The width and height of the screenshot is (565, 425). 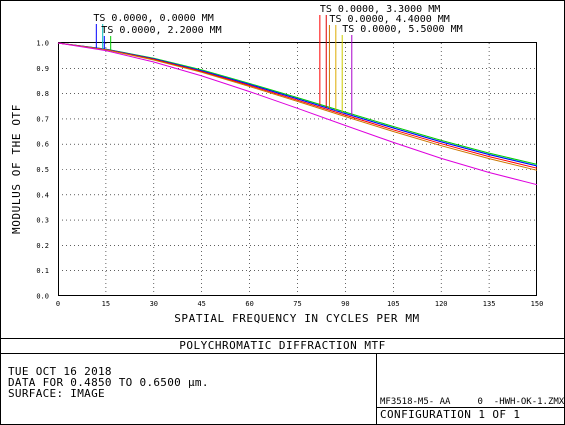 What do you see at coordinates (42, 94) in the screenshot?
I see `y-tick-label: 0.8` at bounding box center [42, 94].